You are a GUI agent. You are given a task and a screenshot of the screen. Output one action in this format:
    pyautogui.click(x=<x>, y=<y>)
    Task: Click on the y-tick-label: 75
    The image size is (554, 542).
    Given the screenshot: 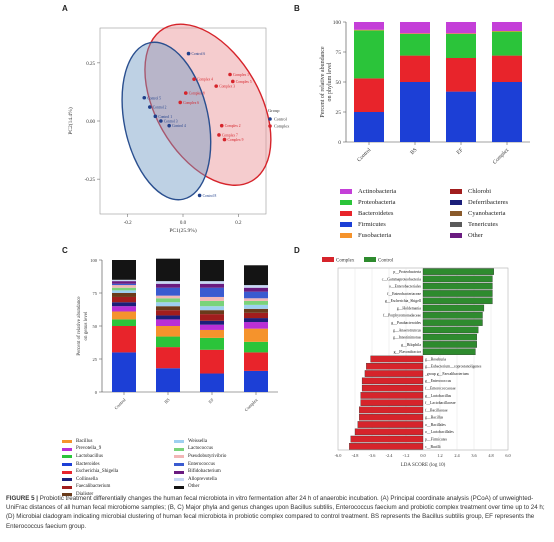 What is the action you would take?
    pyautogui.click(x=95, y=293)
    